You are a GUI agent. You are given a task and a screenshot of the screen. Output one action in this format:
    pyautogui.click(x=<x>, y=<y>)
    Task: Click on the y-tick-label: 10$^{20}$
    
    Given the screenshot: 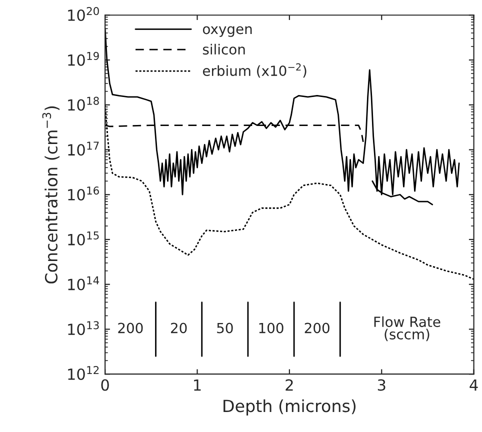 What is the action you would take?
    pyautogui.click(x=83, y=14)
    